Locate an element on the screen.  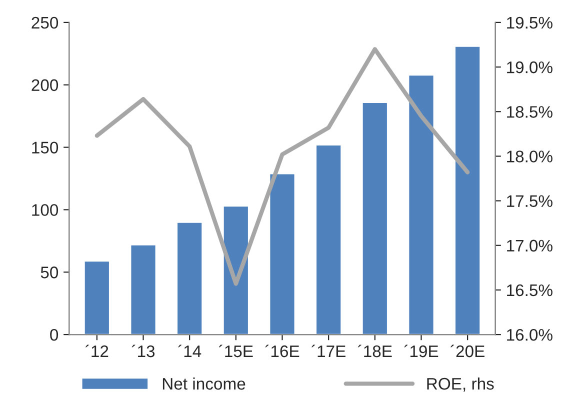
y-tick-label: 200 is located at coordinates (45, 85).